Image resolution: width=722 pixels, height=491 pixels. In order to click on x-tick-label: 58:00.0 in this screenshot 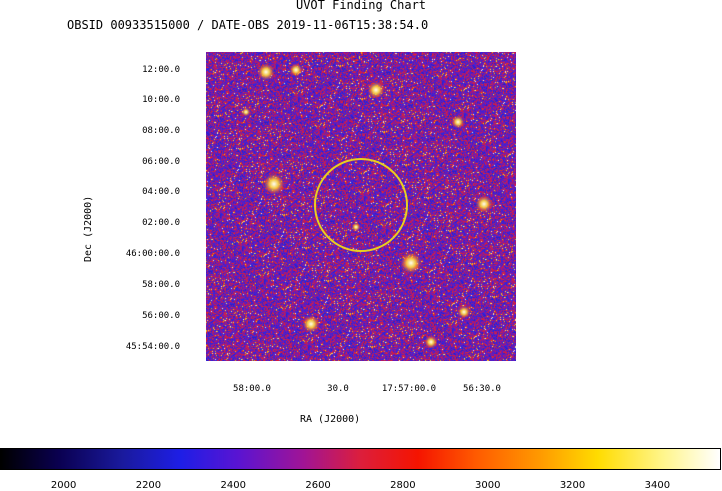, I will do `click(252, 389)`.